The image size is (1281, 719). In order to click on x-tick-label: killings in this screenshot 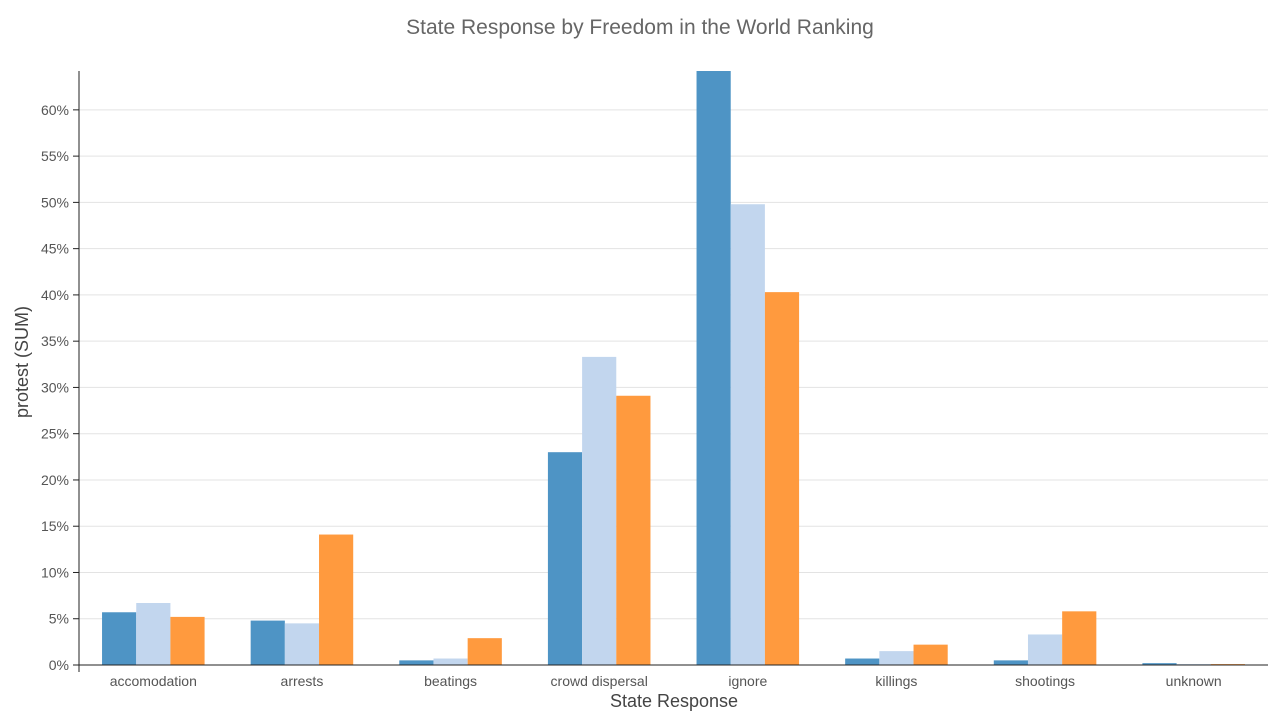, I will do `click(896, 681)`.